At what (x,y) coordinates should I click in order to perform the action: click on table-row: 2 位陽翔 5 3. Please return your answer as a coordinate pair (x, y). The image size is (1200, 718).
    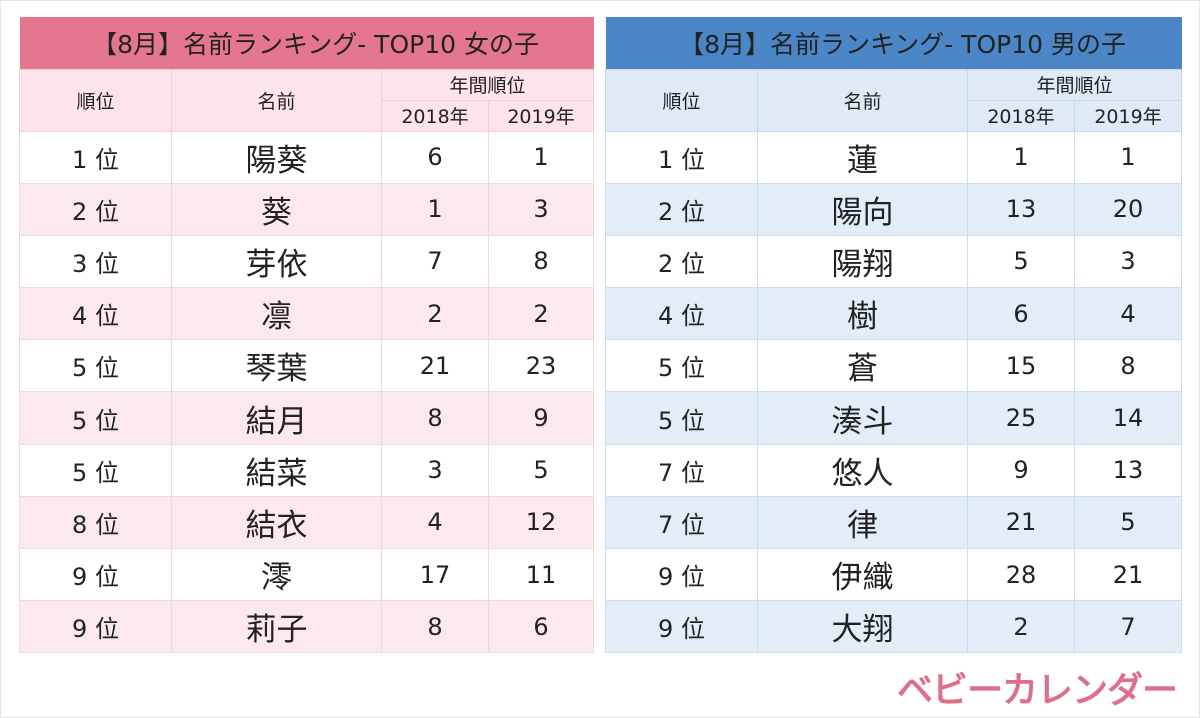
    Looking at the image, I should click on (894, 261).